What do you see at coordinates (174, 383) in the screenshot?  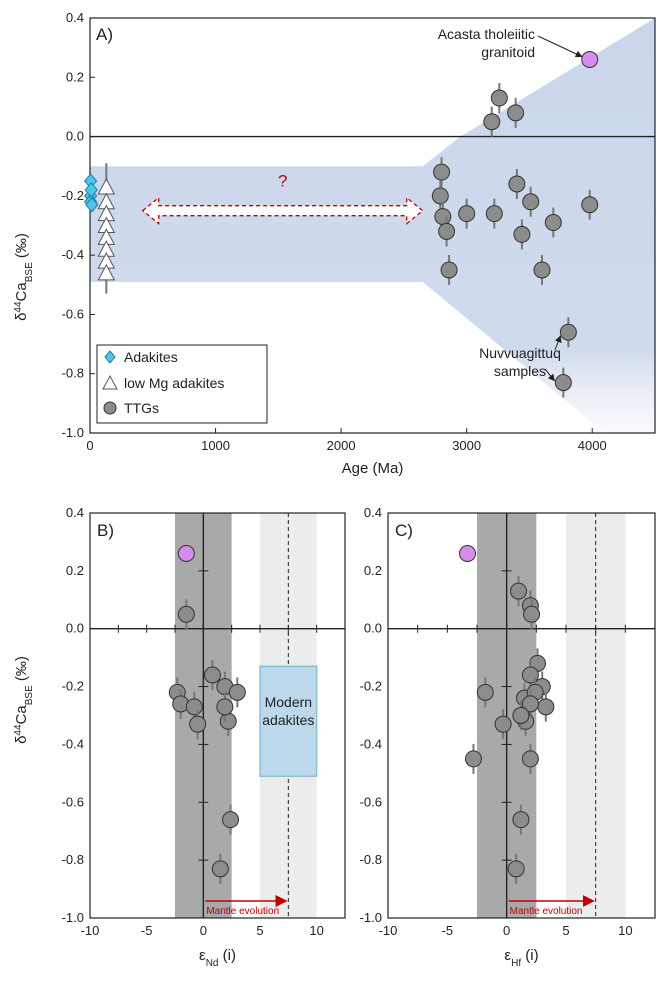 I see `legend-label-low-mg: low Mg adakites` at bounding box center [174, 383].